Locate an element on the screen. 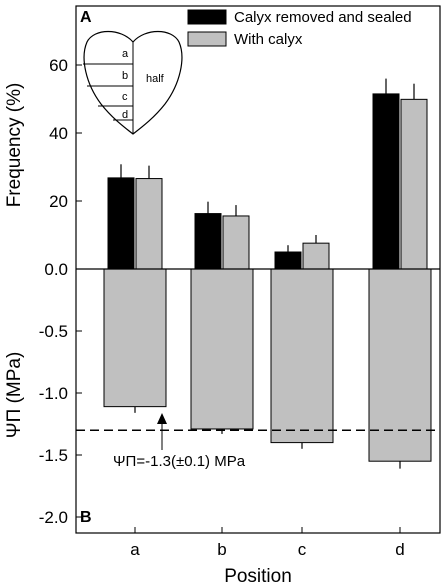 This screenshot has width=447, height=587. psi-bar-c is located at coordinates (302, 356).